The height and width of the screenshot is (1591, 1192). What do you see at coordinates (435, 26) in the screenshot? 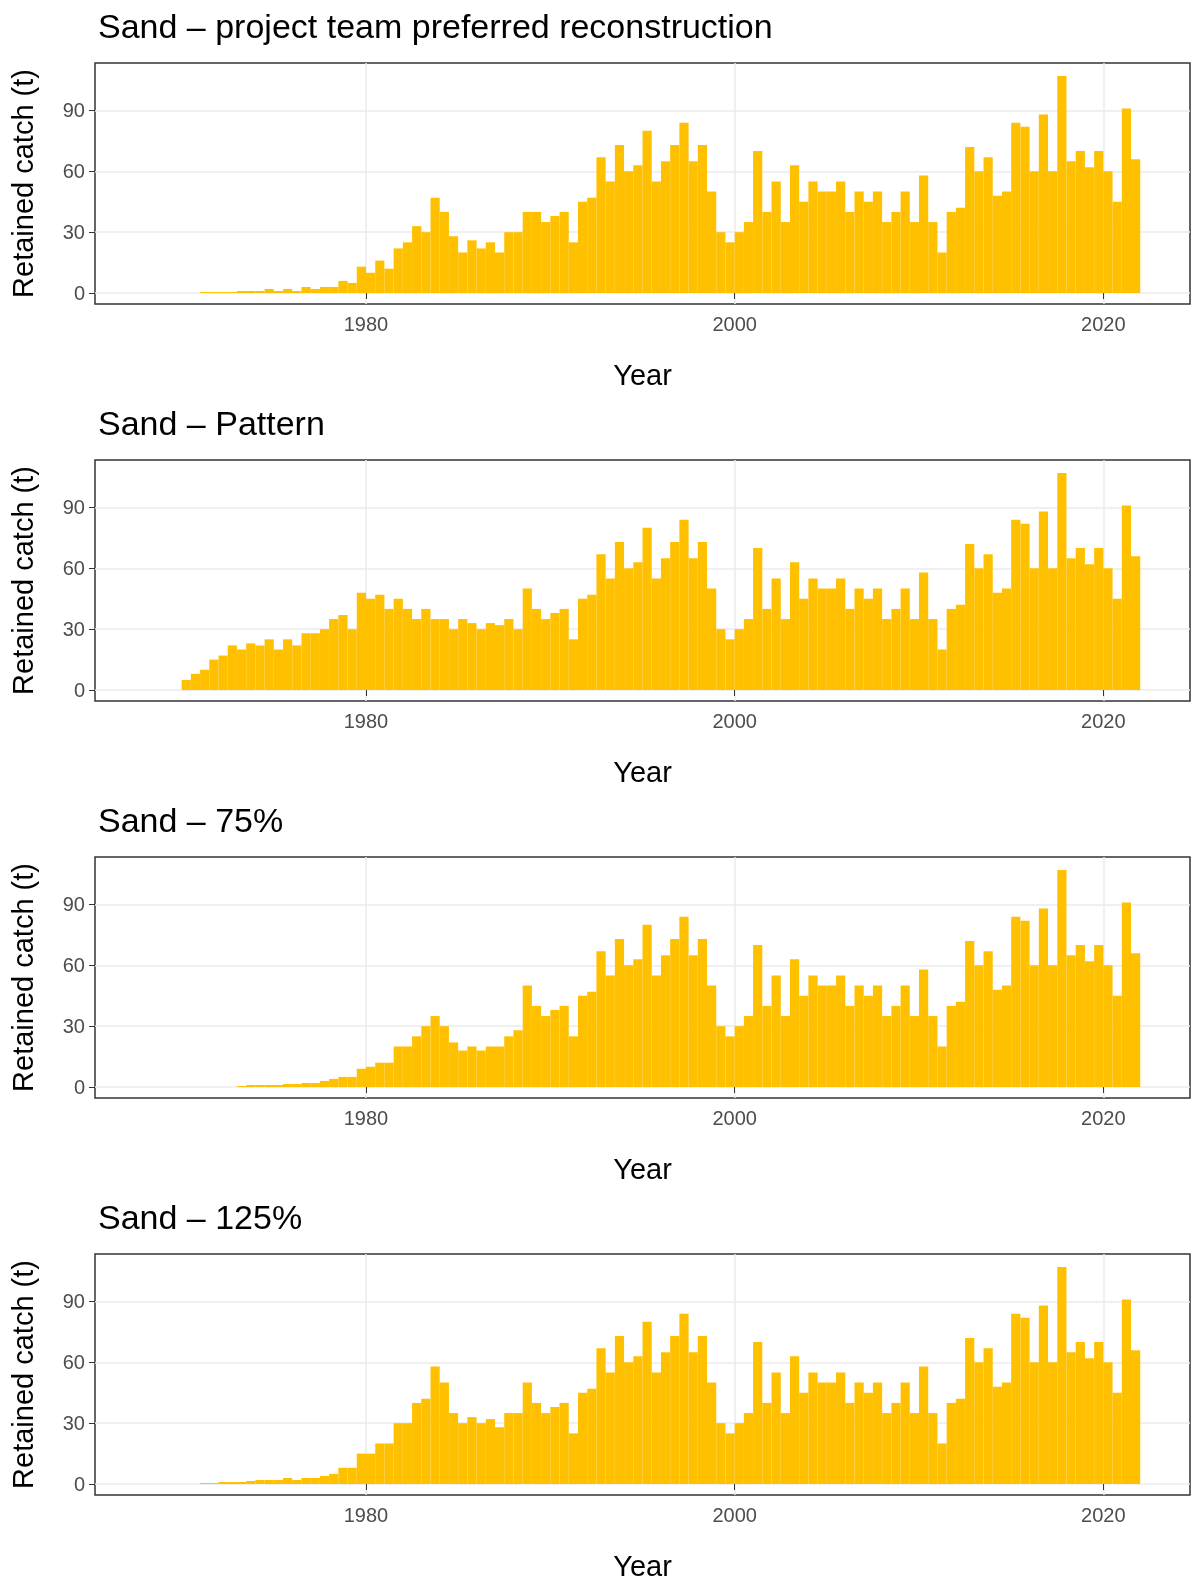
I see `chart-title: Sand – project team preferred reconstruction` at bounding box center [435, 26].